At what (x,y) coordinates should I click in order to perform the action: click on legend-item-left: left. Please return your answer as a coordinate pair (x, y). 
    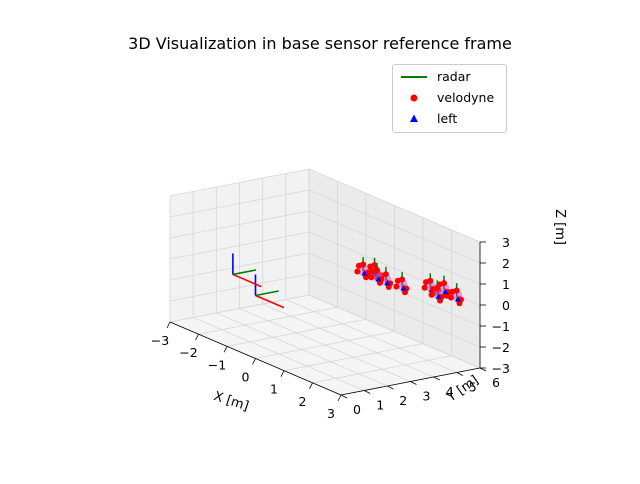
    Looking at the image, I should click on (449, 119).